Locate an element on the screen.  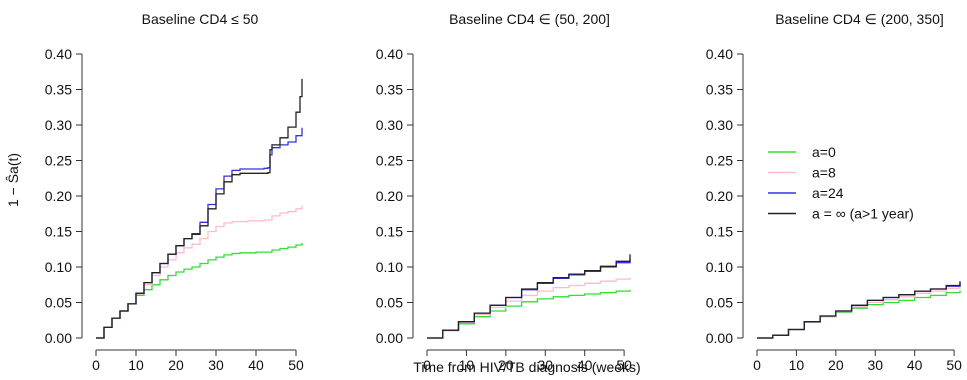
x-axis-label: Time from HIV/TB diagnosis (weeks) is located at coordinates (526, 367).